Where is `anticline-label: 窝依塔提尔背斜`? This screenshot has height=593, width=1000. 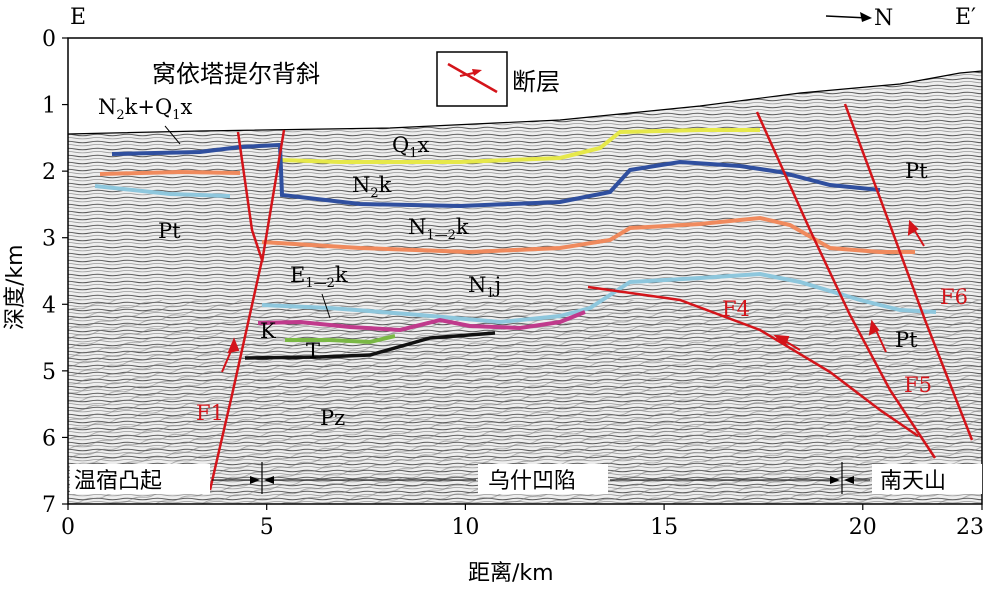
anticline-label: 窝依塔提尔背斜 is located at coordinates (236, 74).